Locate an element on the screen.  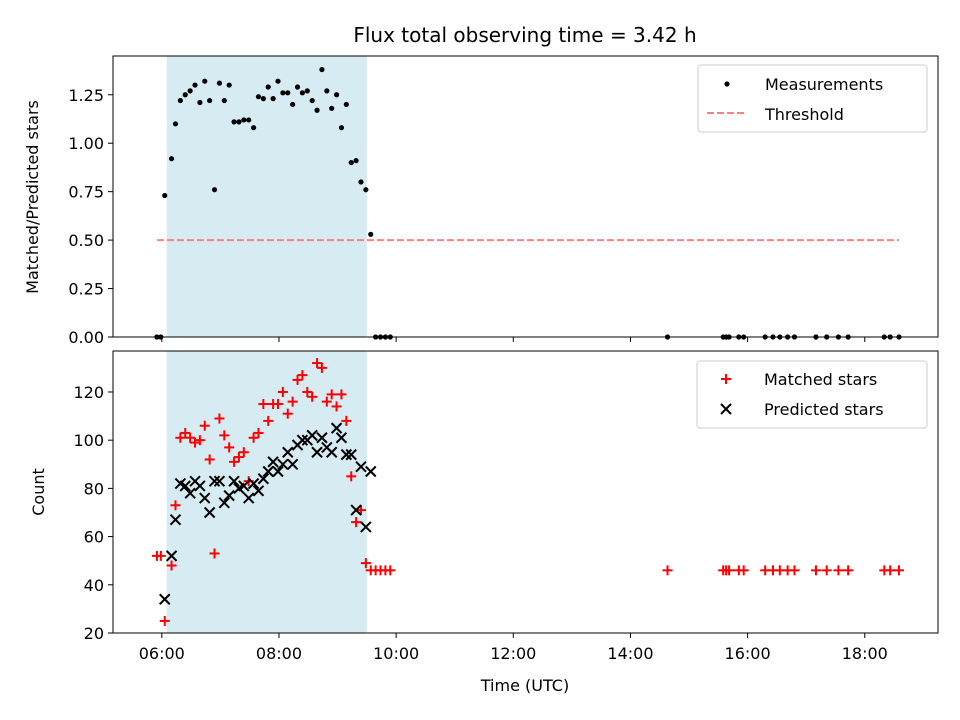
top-y-ticks: 0.00 0.25 0.50 0.75 1.00 1.25 is located at coordinates (90, 216).